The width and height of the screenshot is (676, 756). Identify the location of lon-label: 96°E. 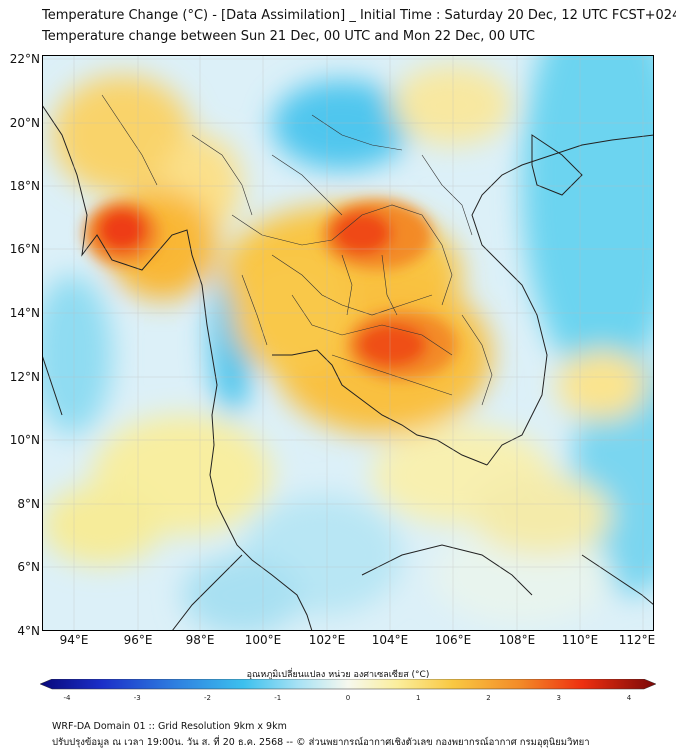
(138, 640).